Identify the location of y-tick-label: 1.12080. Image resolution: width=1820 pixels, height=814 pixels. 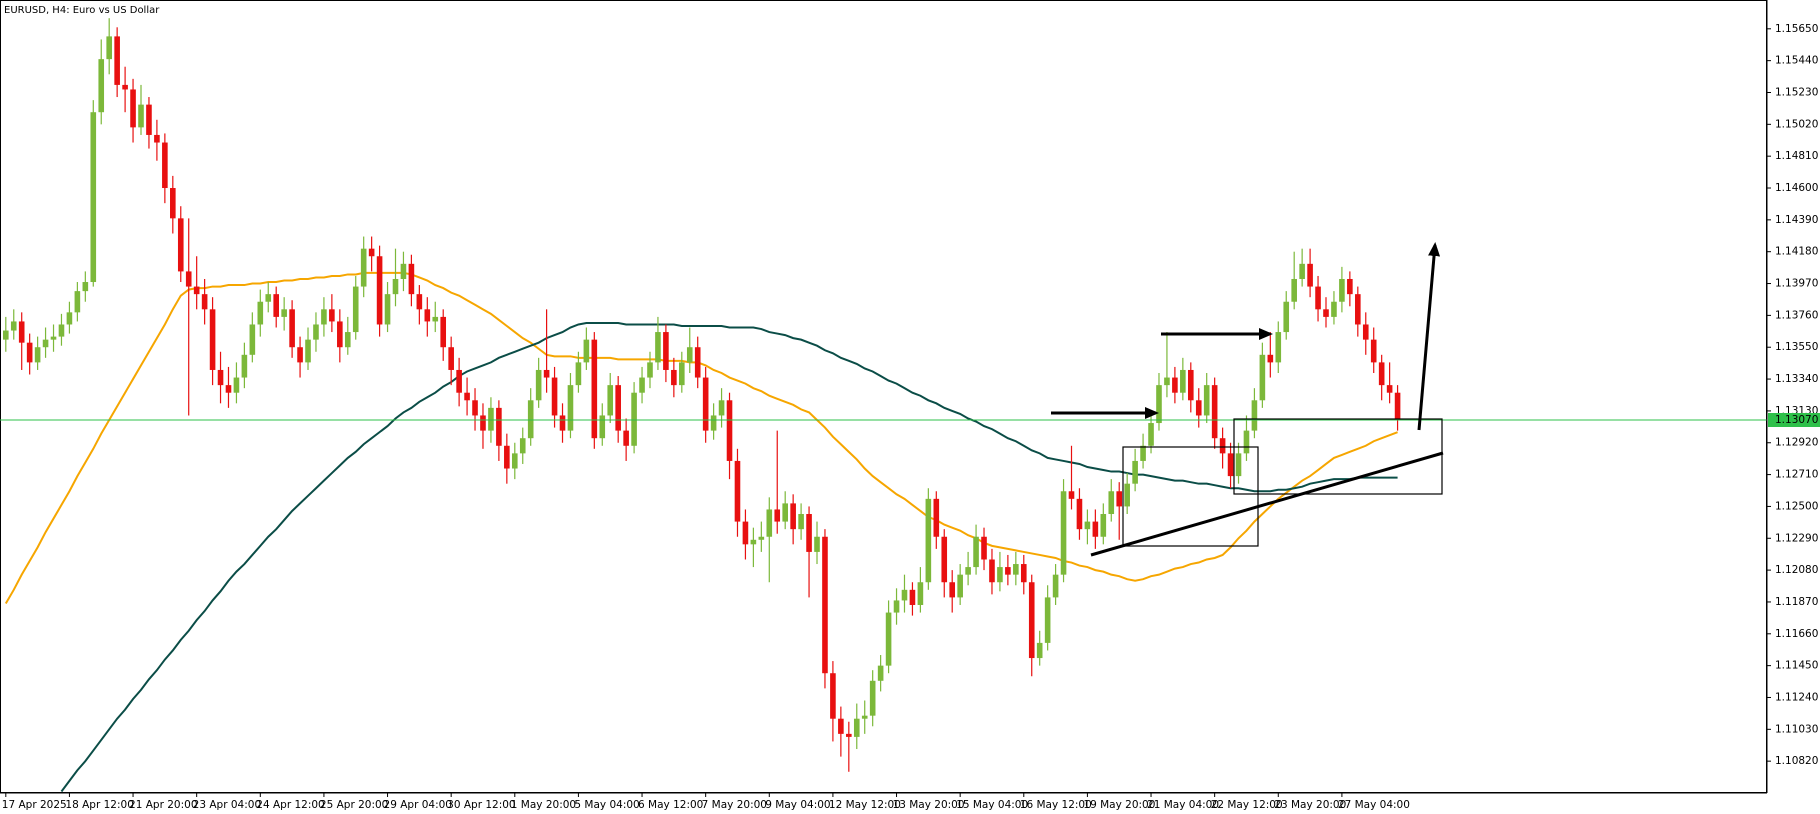
(1796, 570).